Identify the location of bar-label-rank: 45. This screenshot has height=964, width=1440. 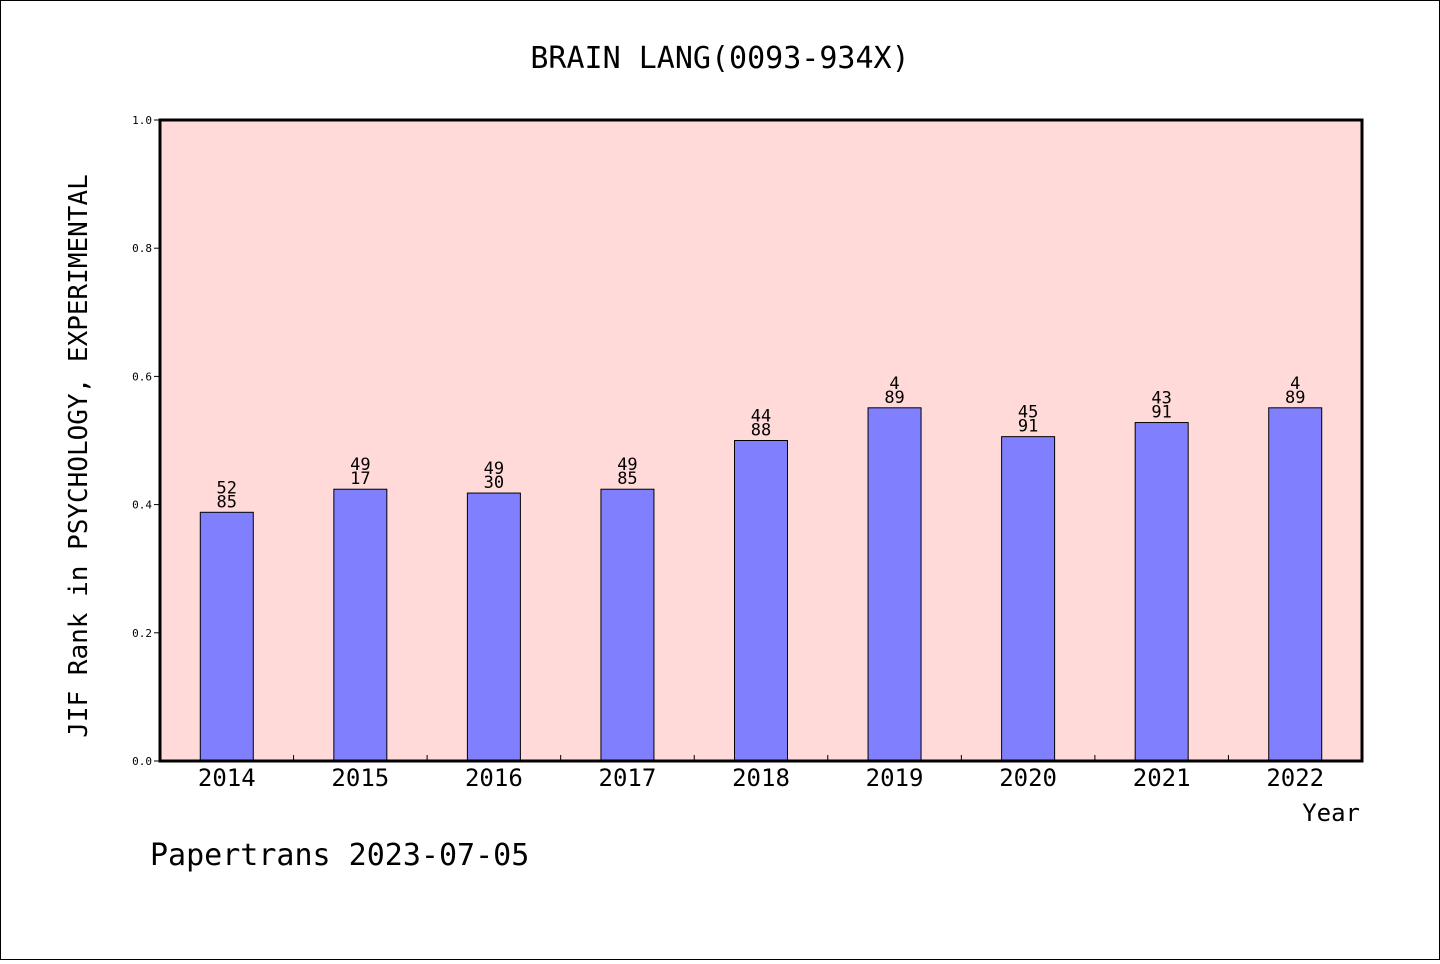
(1028, 413).